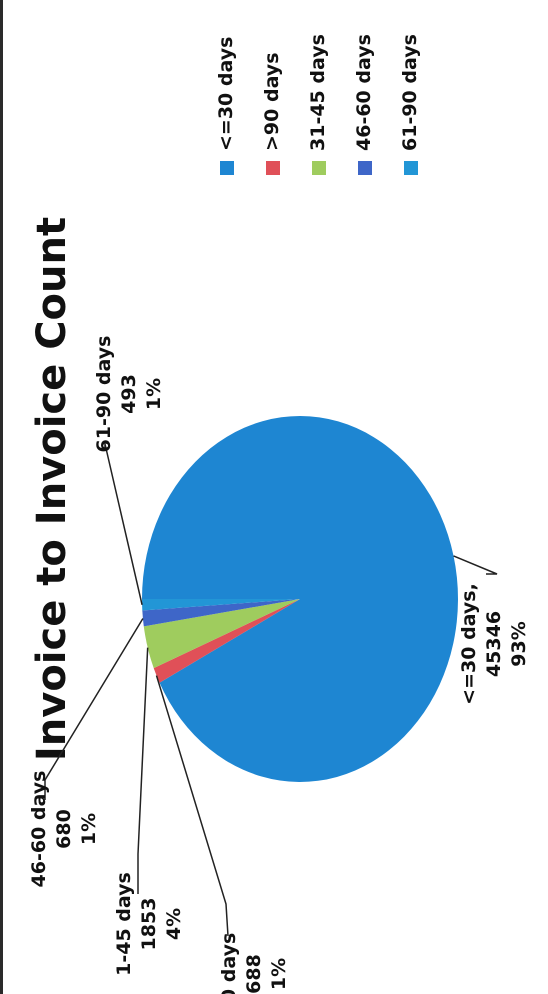 The width and height of the screenshot is (548, 994). Describe the element at coordinates (129, 394) in the screenshot. I see `data-label-line: 493` at that location.